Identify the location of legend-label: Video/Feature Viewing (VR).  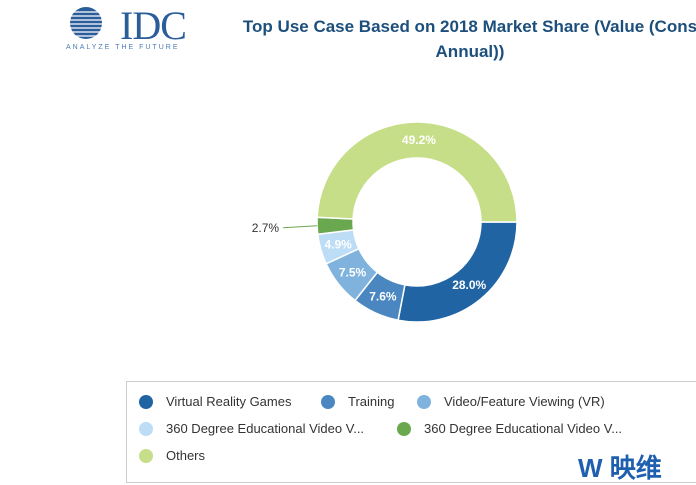
(524, 401).